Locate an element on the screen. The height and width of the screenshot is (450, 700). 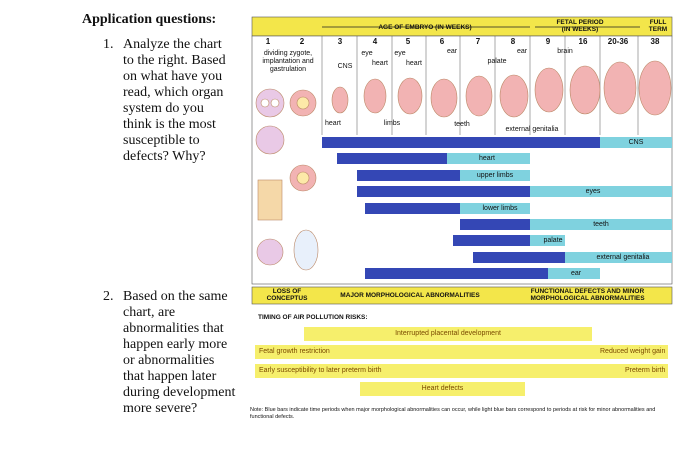
bar-label: ear is located at coordinates (576, 273).